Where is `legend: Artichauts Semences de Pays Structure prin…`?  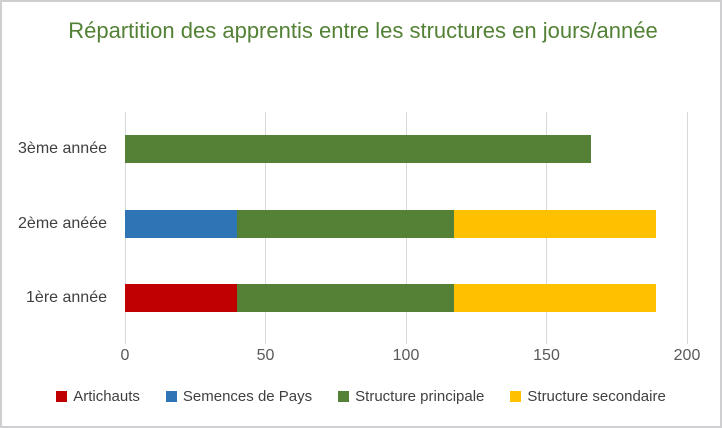 legend: Artichauts Semences de Pays Structure prin… is located at coordinates (361, 396).